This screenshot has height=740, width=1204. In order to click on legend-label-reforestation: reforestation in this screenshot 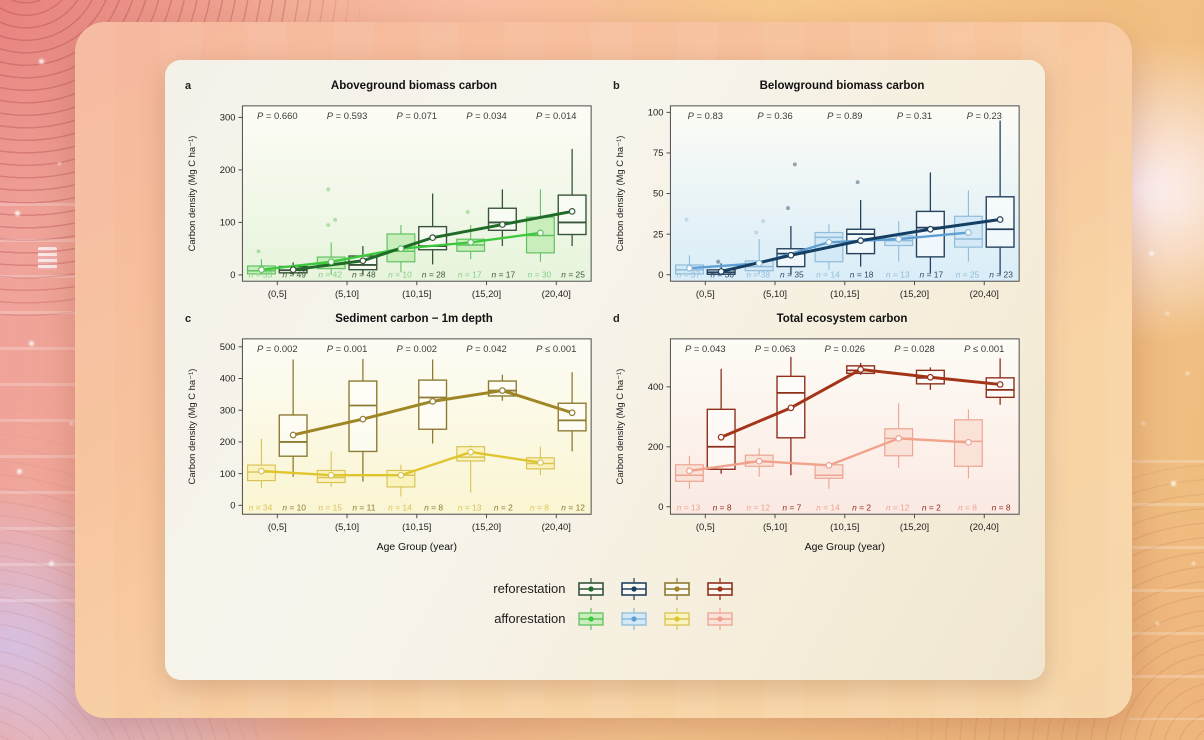, I will do `click(529, 589)`.